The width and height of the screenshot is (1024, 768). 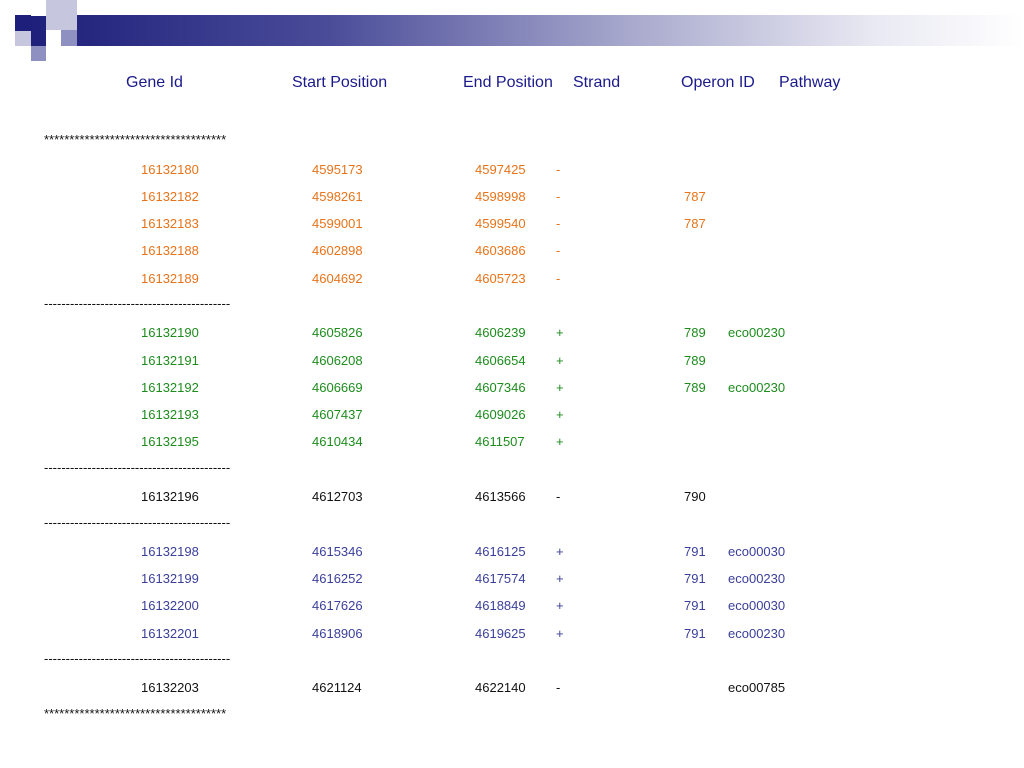 I want to click on gene-id-cell: 16132180, so click(x=170, y=169).